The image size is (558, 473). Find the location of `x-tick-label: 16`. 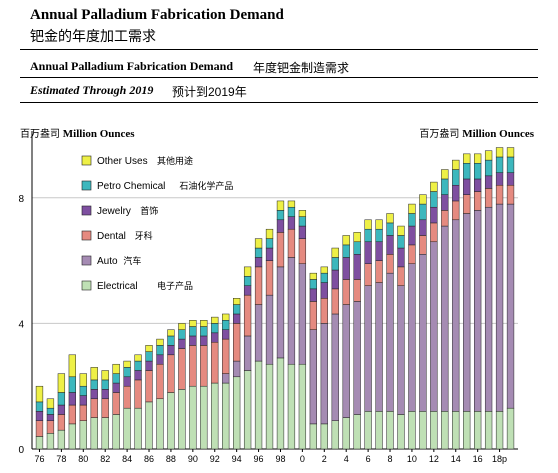

x-tick-label: 16 is located at coordinates (478, 459).